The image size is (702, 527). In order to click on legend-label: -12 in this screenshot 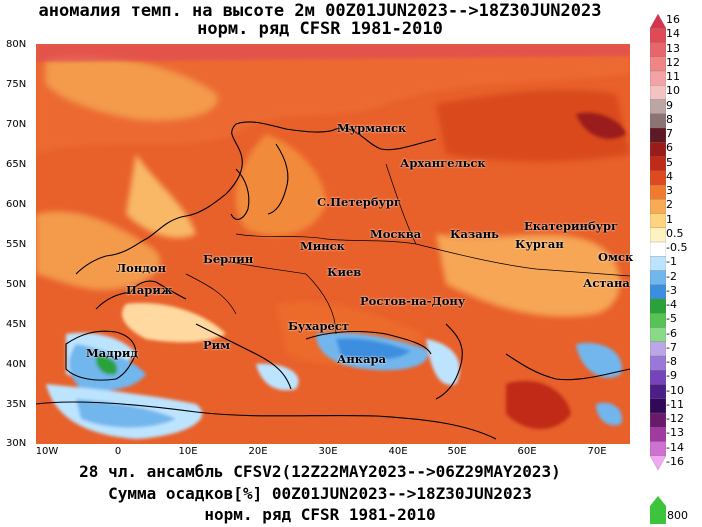, I will do `click(675, 419)`.